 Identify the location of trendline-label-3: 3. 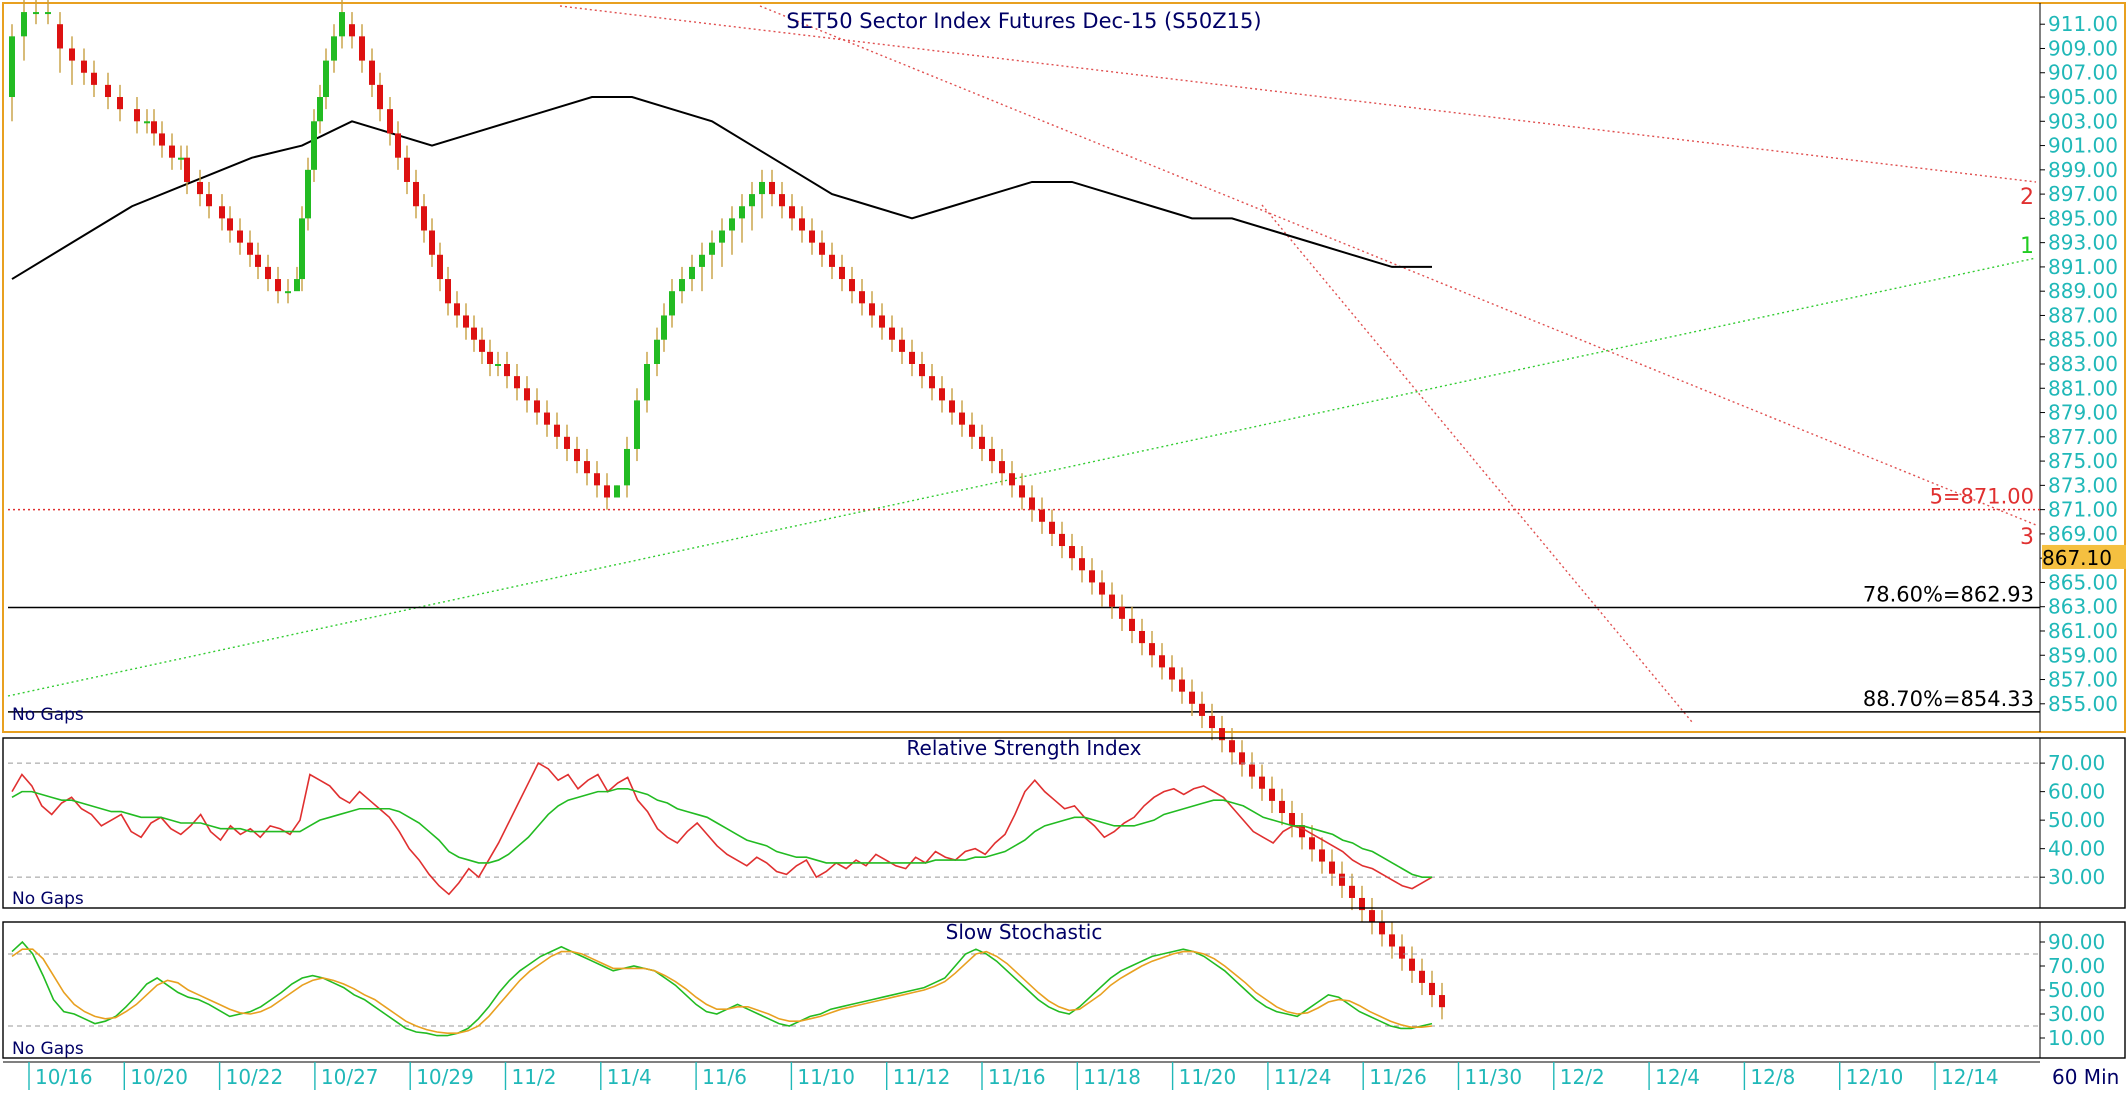
(2027, 537).